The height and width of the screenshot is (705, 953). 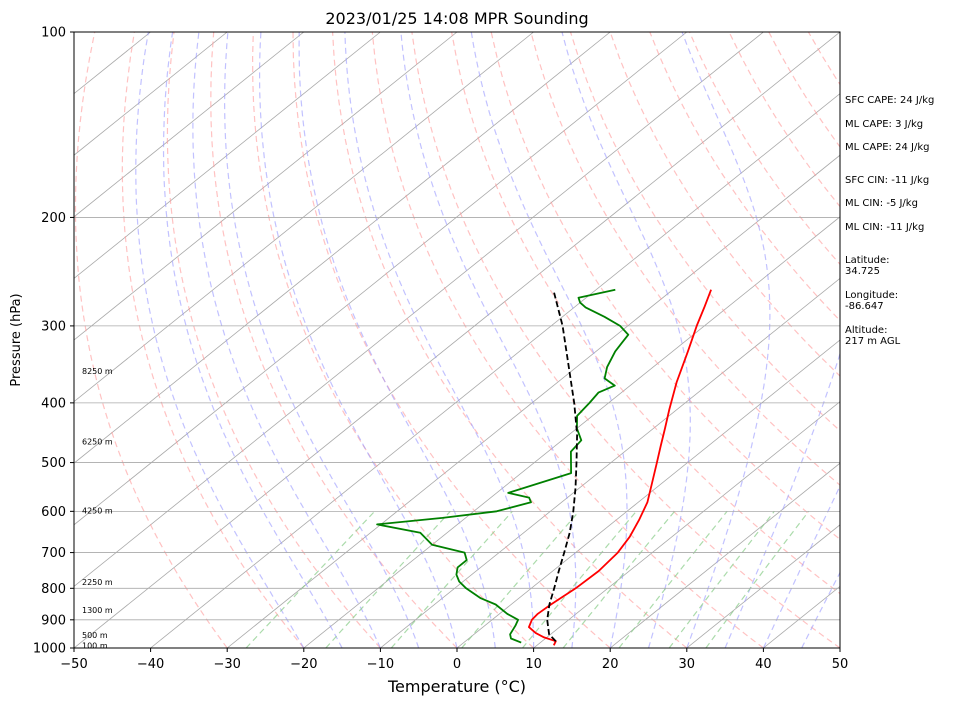 What do you see at coordinates (73, 664) in the screenshot?
I see `x-tick-label: −50` at bounding box center [73, 664].